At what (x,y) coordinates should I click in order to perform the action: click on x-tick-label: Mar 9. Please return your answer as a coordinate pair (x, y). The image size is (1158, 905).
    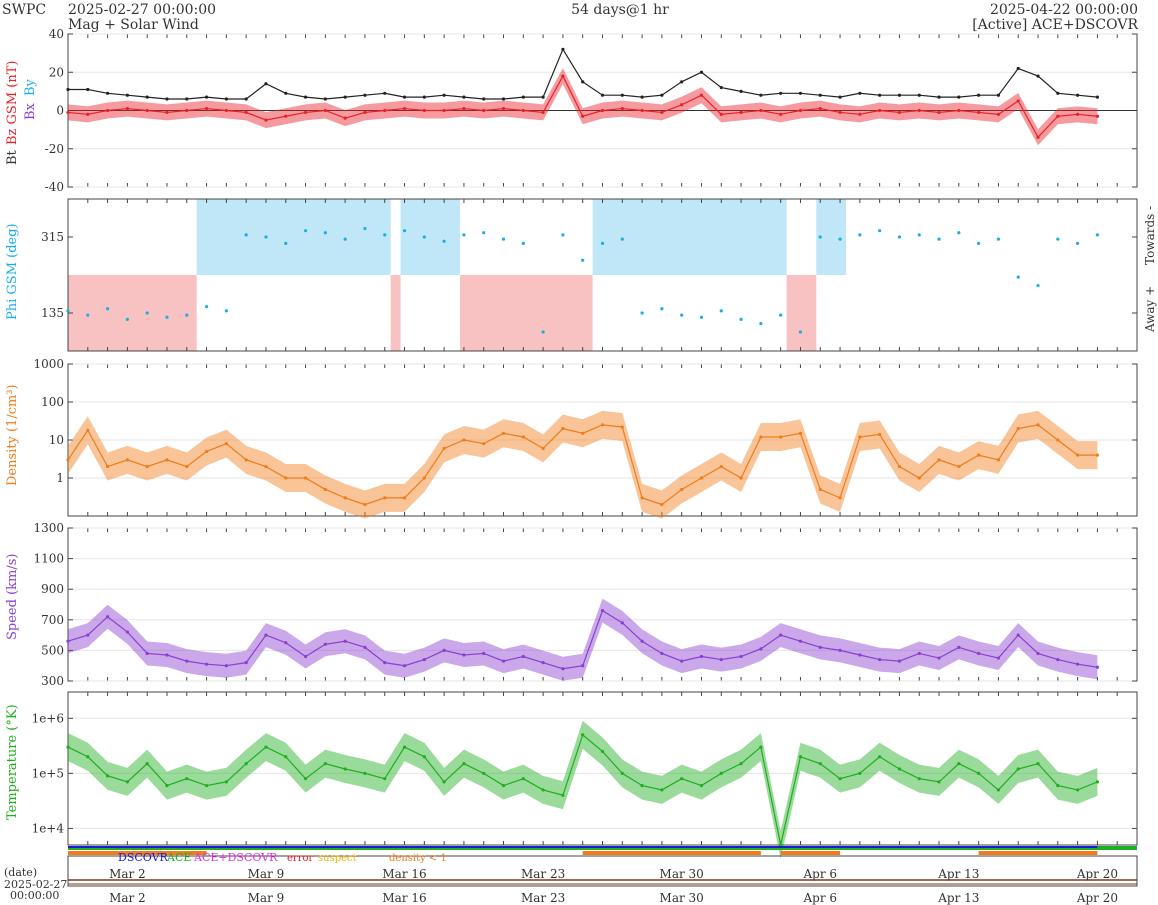
    Looking at the image, I should click on (266, 874).